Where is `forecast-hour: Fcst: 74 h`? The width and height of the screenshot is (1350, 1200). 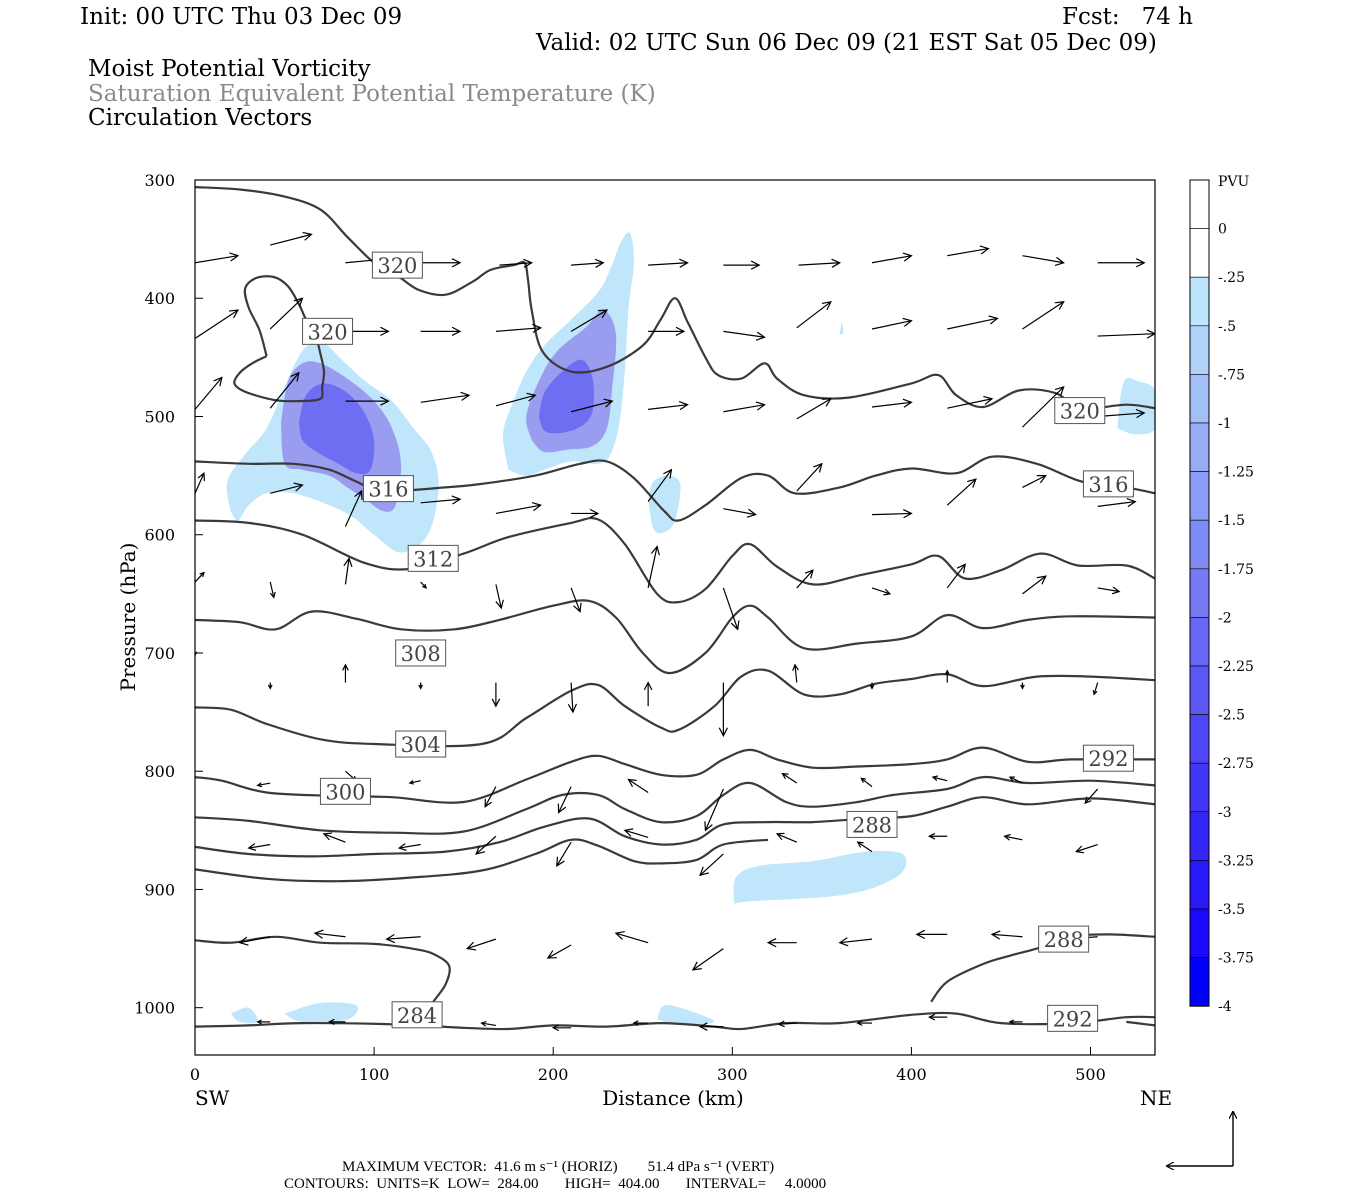 forecast-hour: Fcst: 74 h is located at coordinates (1127, 17).